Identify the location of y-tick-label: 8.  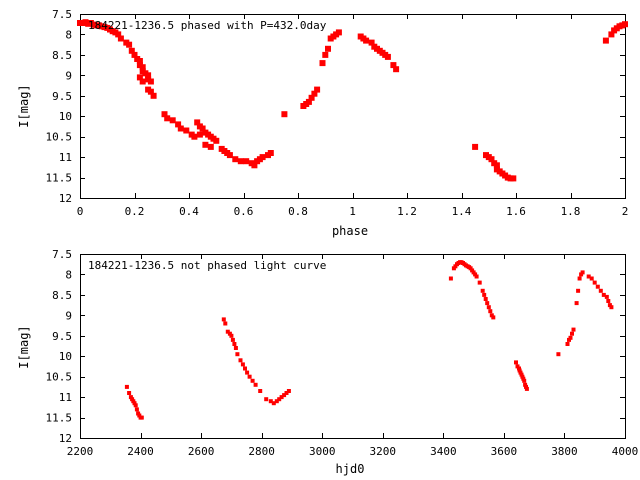
(68, 274).